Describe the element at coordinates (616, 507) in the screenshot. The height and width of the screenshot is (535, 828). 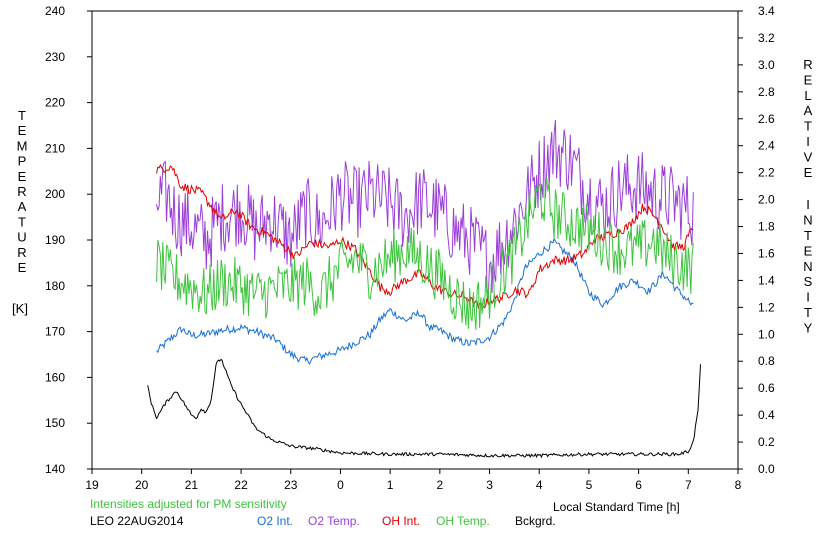
I see `x-axis-label: Local Standard Time [h]` at that location.